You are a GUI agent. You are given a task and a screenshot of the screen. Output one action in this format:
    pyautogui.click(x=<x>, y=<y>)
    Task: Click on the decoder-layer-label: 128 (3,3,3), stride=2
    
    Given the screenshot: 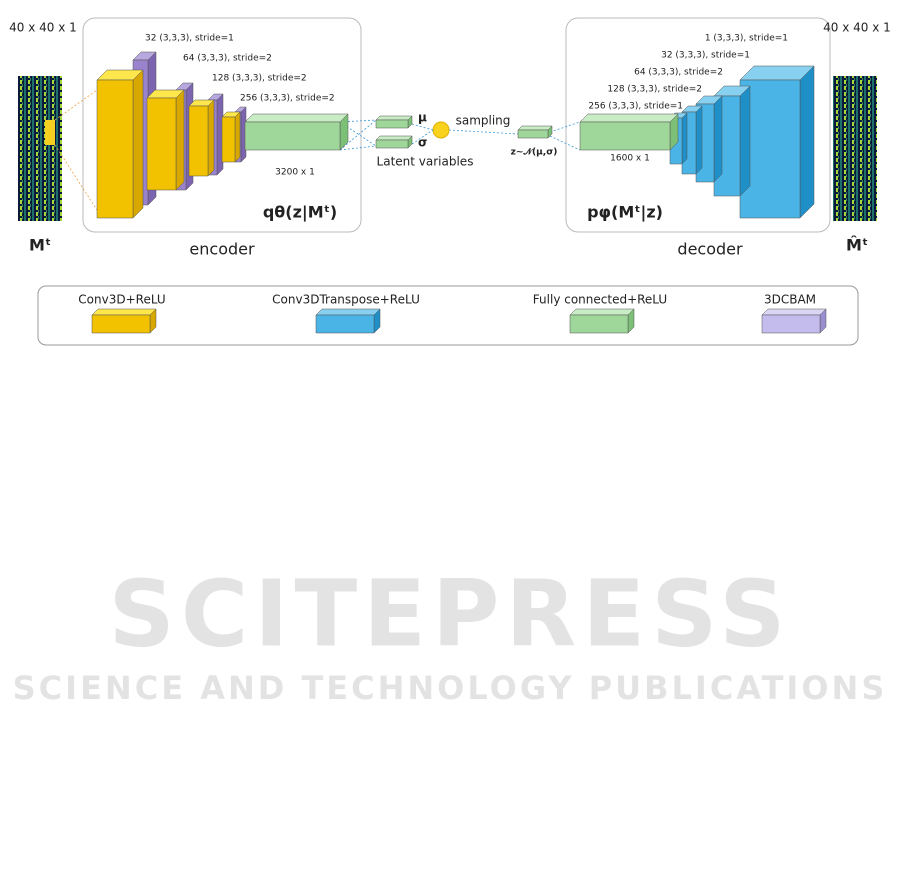 What is the action you would take?
    pyautogui.click(x=654, y=90)
    